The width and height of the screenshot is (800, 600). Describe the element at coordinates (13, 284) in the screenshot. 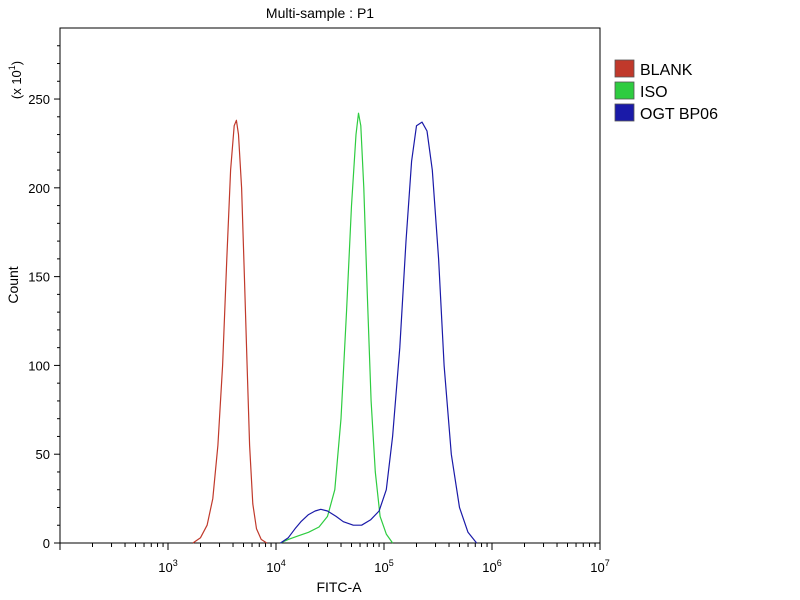

I see `y-axis-label: Count` at that location.